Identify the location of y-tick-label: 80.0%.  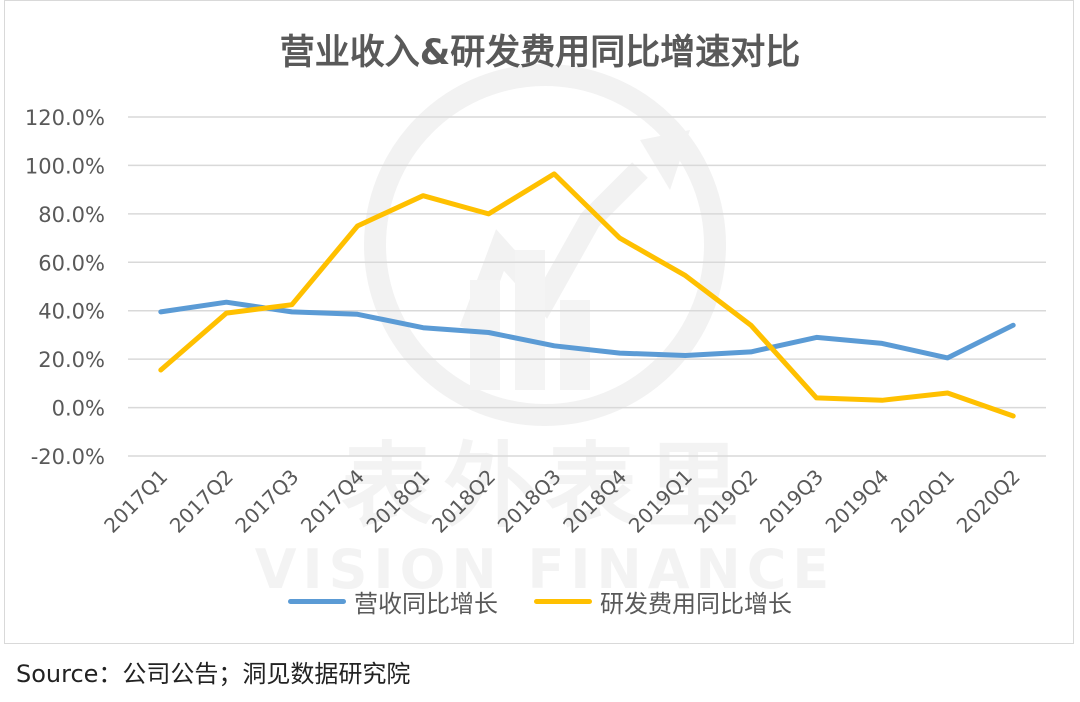
(71, 215).